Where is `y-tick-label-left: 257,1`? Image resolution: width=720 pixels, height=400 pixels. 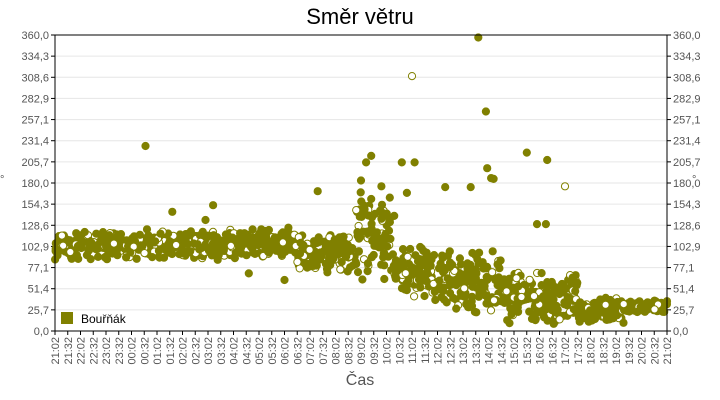
y-tick-label-left: 257,1 is located at coordinates (35, 121).